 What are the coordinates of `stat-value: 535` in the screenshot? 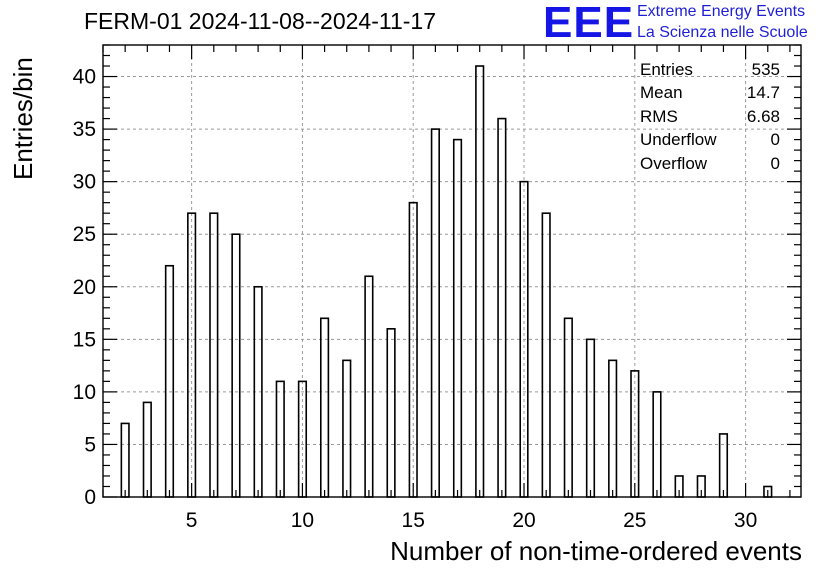 It's located at (765, 69).